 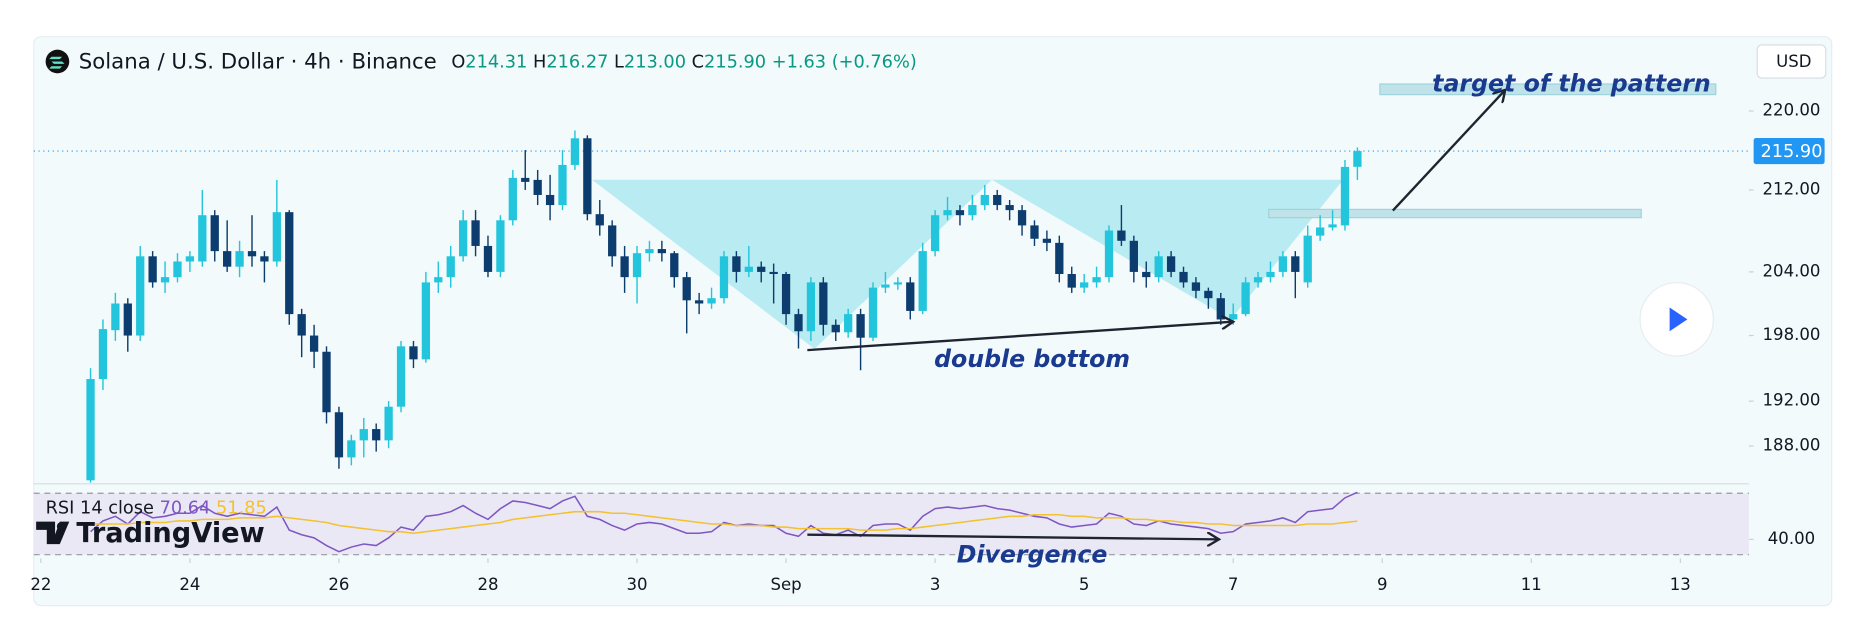 What do you see at coordinates (1678, 319) in the screenshot?
I see `play-icon` at bounding box center [1678, 319].